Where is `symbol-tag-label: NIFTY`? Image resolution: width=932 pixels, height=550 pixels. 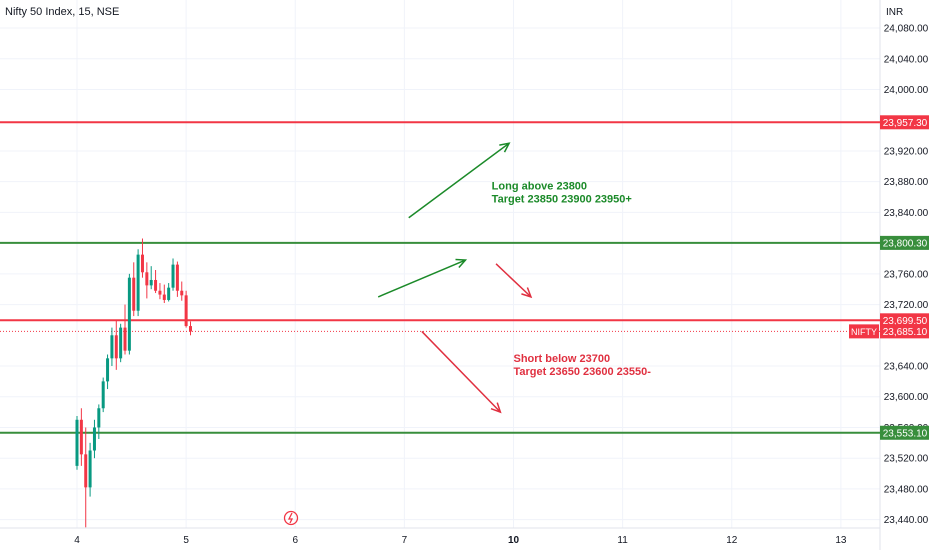
symbol-tag-label: NIFTY is located at coordinates (864, 332).